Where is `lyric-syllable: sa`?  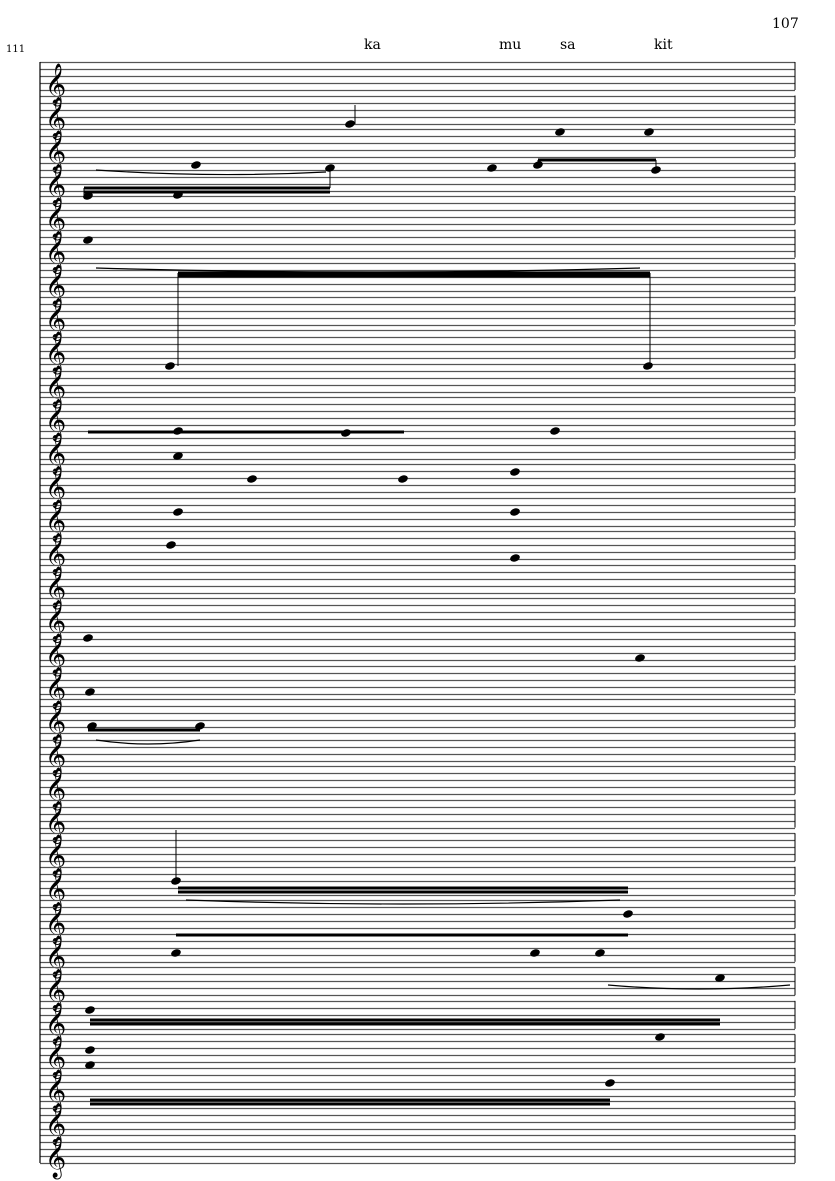
lyric-syllable: sa is located at coordinates (568, 45).